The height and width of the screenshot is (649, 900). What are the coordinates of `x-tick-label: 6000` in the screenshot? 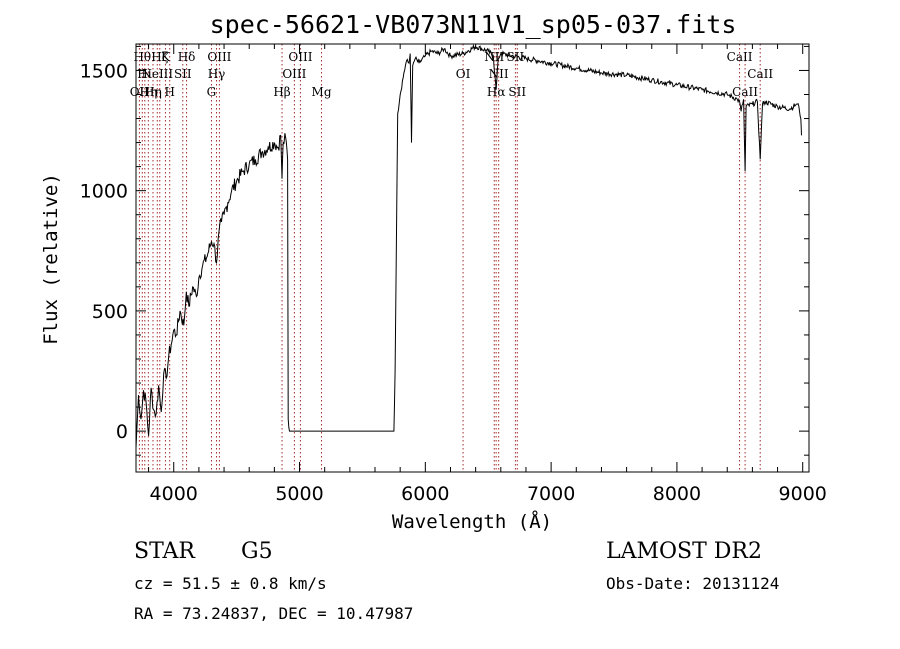 It's located at (425, 494).